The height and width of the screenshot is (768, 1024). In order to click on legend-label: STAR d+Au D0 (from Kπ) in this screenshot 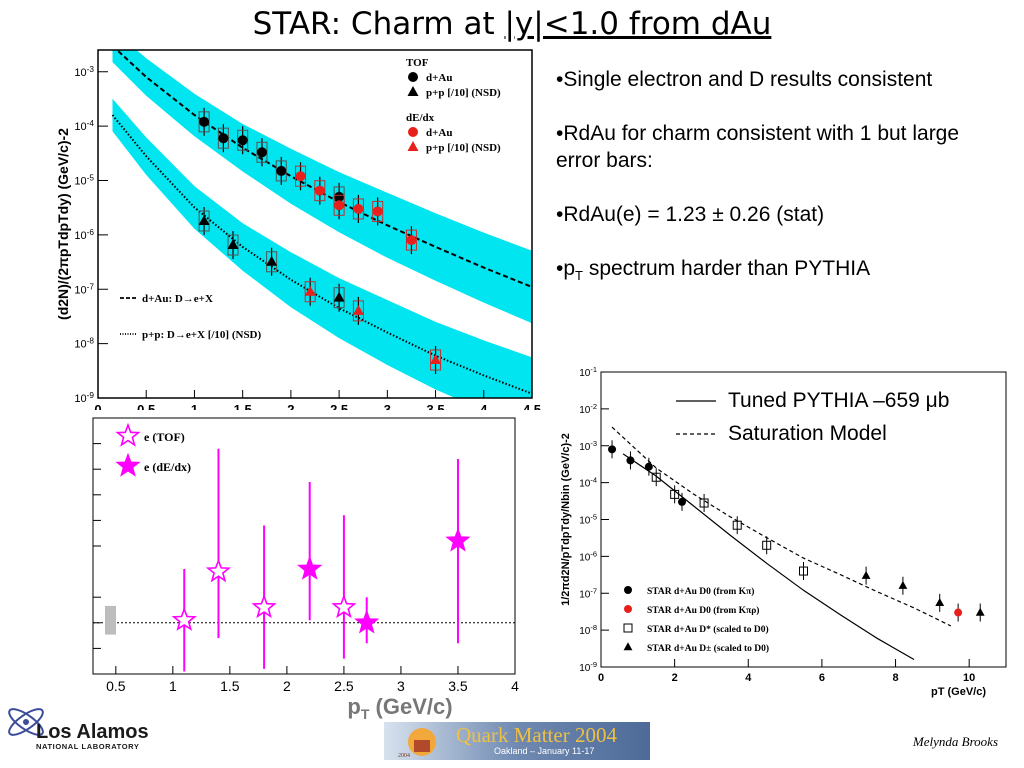, I will do `click(700, 591)`.